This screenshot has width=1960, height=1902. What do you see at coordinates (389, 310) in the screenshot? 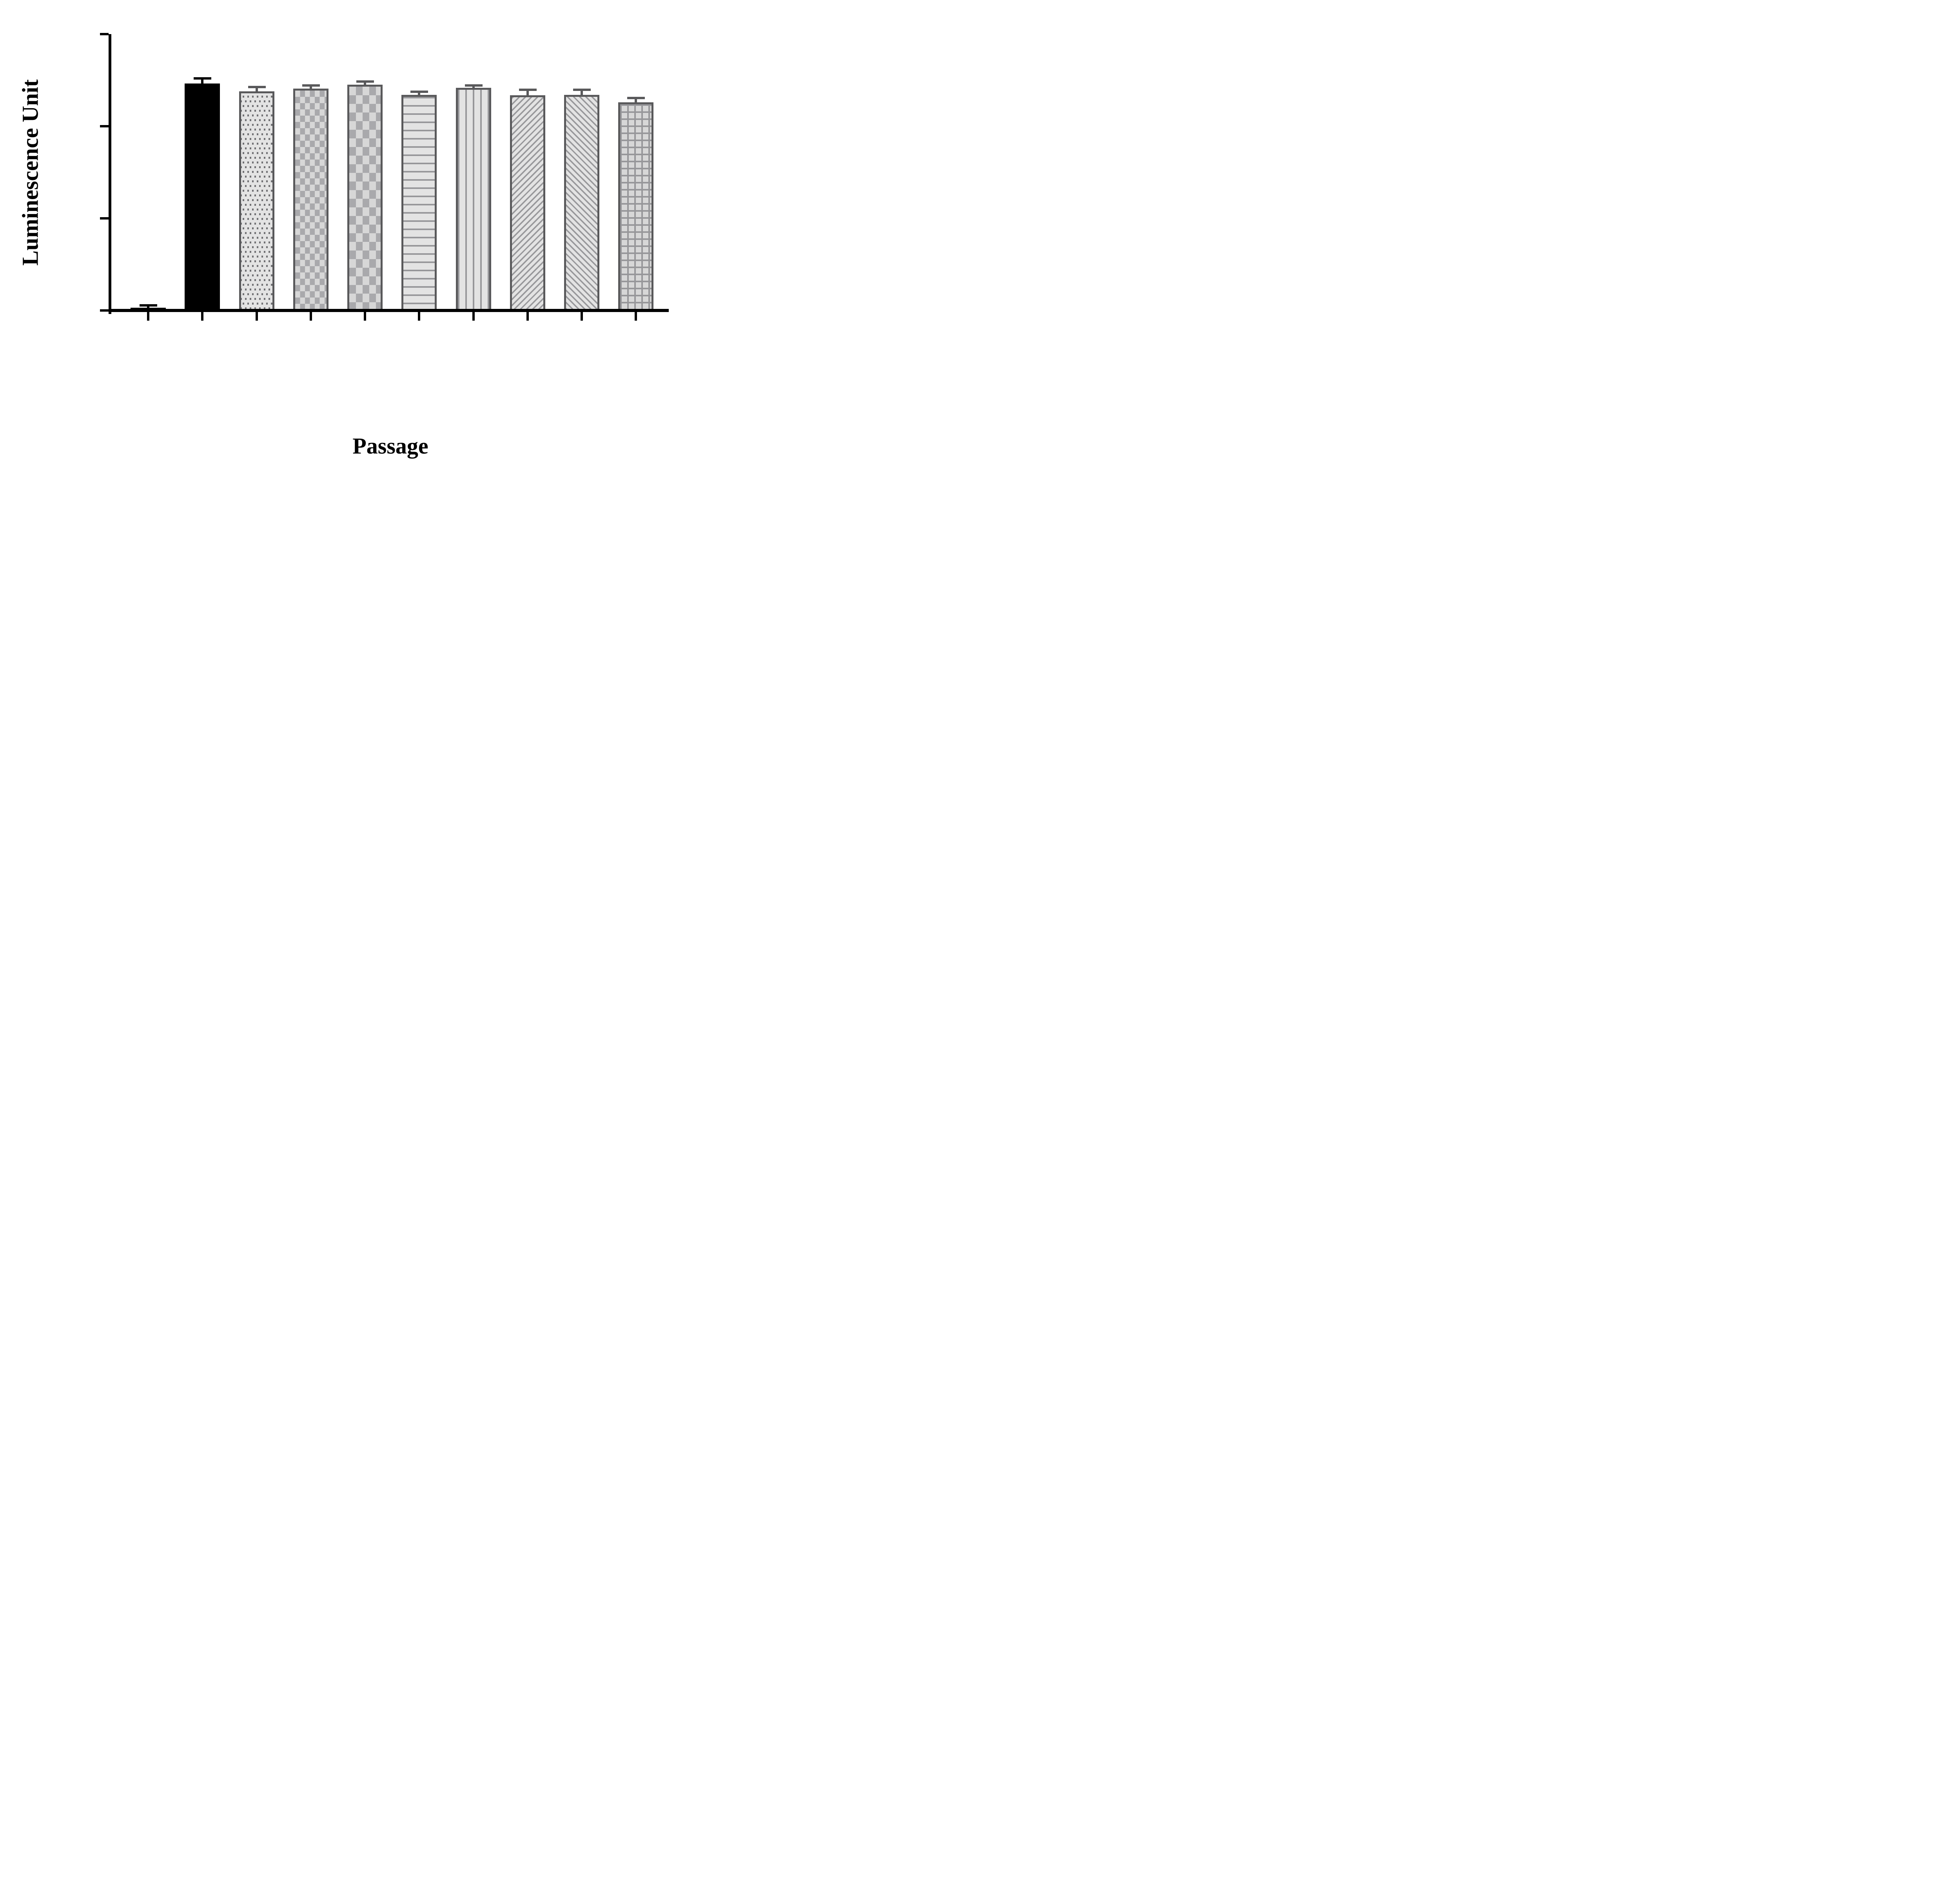
I see `x-axis-line` at bounding box center [389, 310].